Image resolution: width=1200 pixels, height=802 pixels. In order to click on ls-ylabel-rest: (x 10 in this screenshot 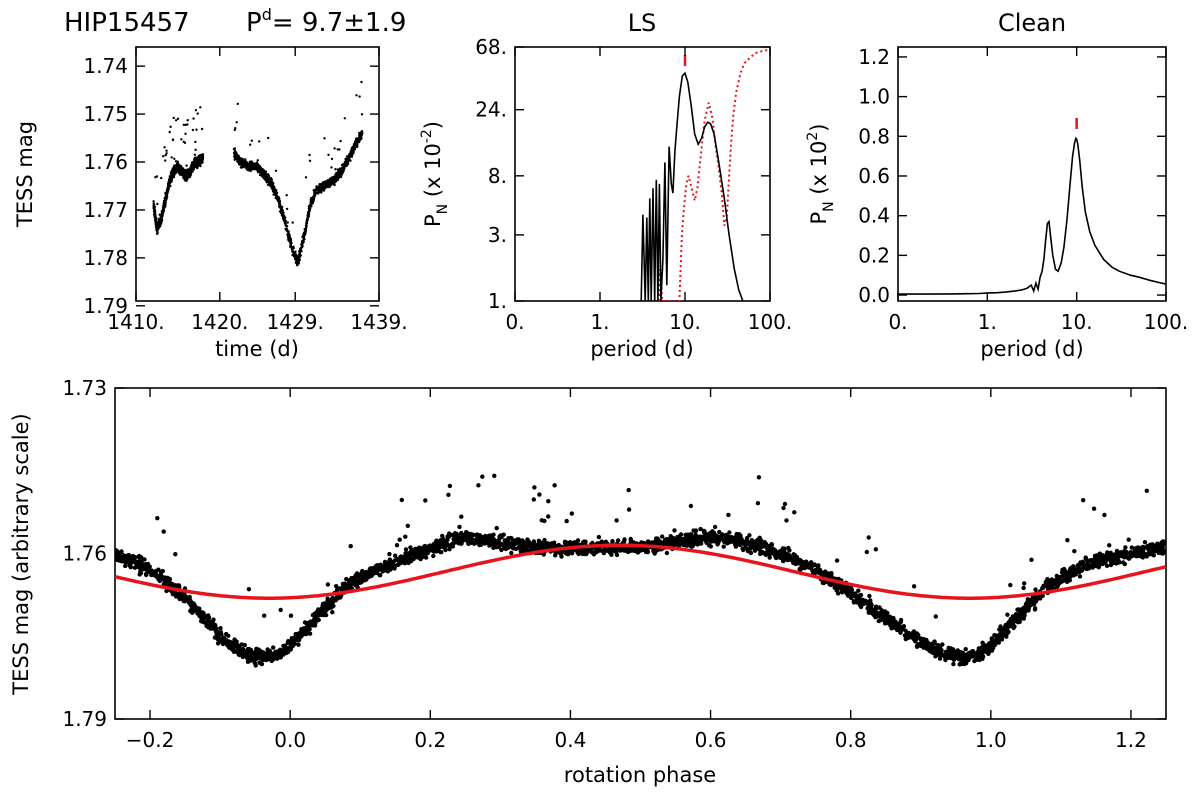, I will do `click(433, 173)`.